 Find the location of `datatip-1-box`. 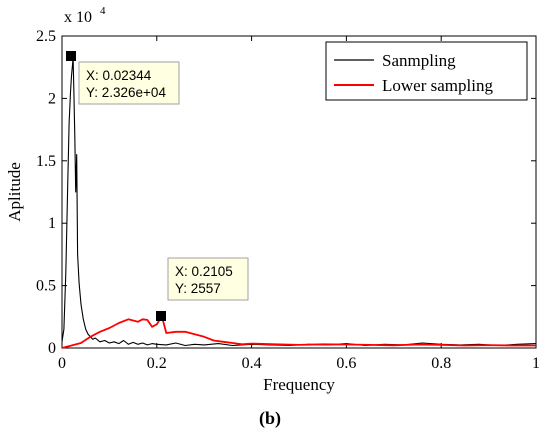

datatip-1-box is located at coordinates (129, 83).